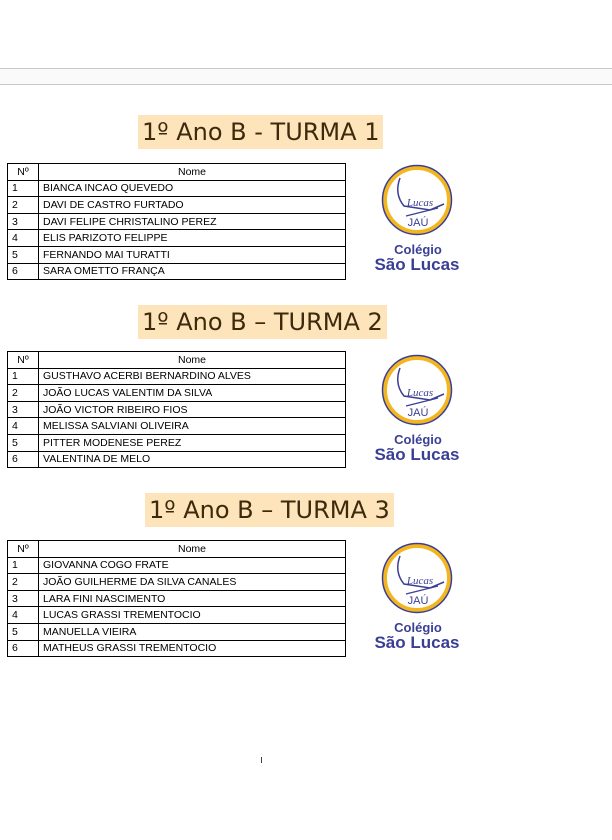  I want to click on cell-name: ELIS PARIZOTO FELIPPE, so click(192, 238).